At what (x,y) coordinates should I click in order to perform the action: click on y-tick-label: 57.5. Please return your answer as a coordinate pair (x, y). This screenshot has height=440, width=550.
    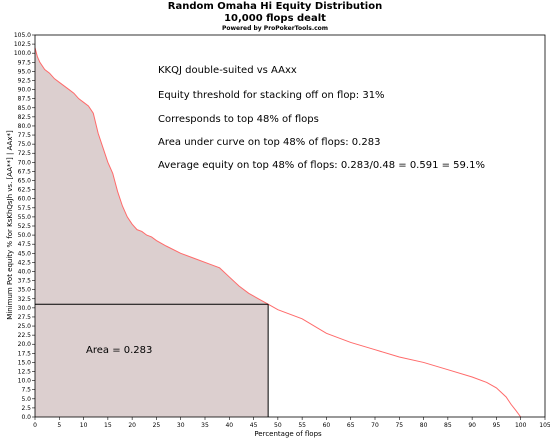
    Looking at the image, I should click on (25, 208).